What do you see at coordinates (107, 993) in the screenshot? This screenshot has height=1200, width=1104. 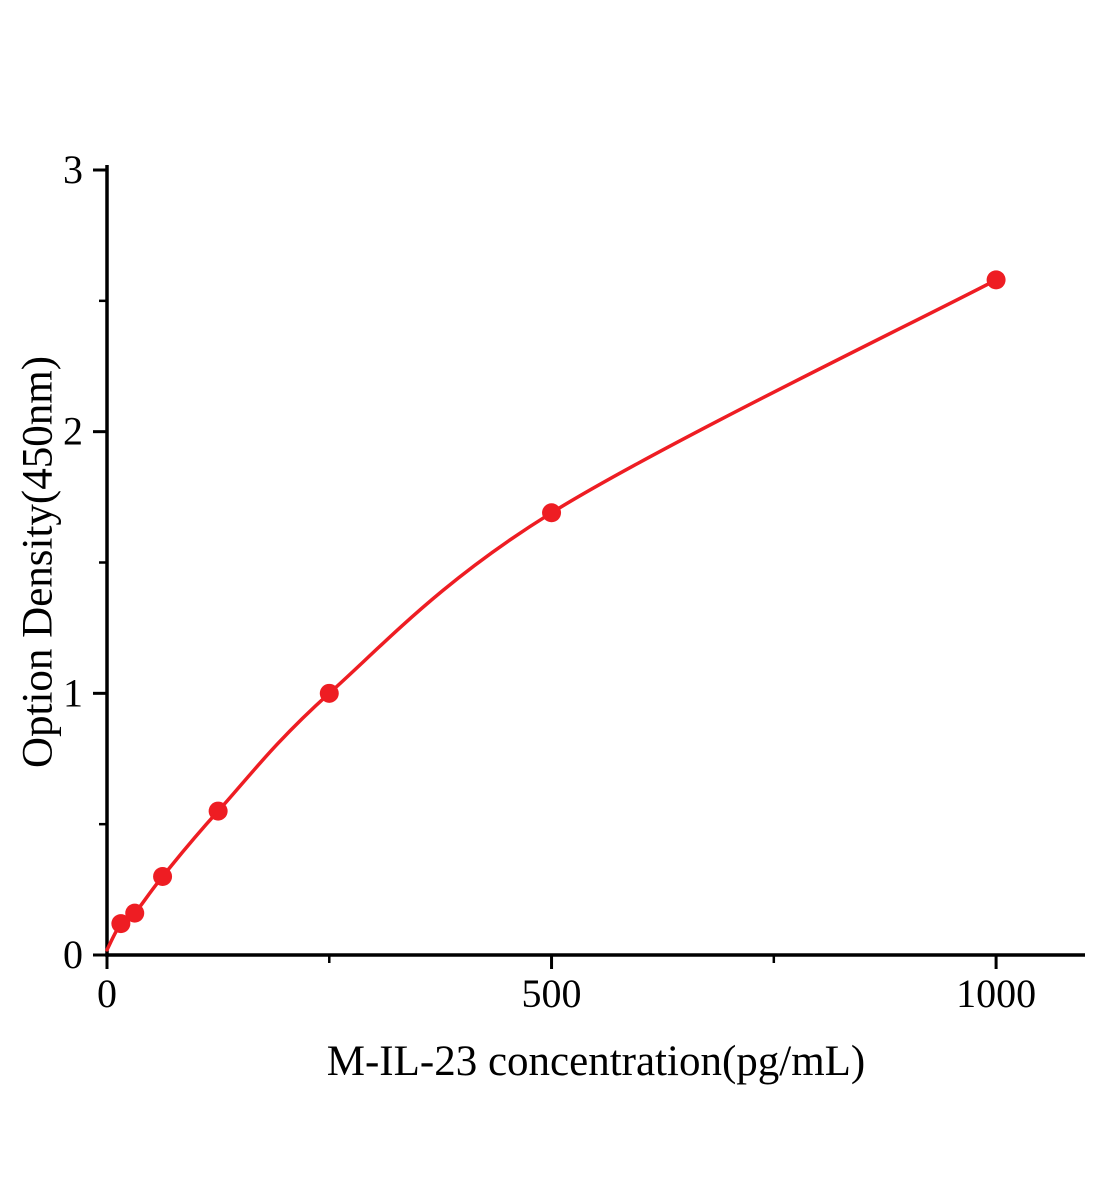 I see `x-tick-label: 0` at bounding box center [107, 993].